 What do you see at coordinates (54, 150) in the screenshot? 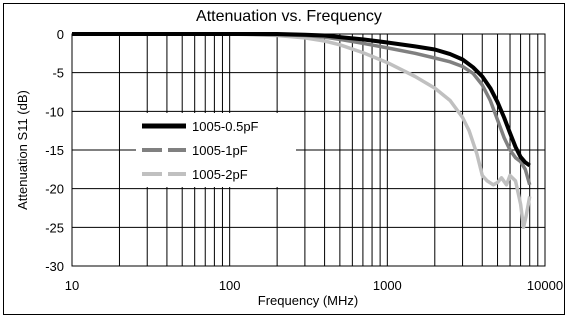
I see `y-tick-label: -15` at bounding box center [54, 150].